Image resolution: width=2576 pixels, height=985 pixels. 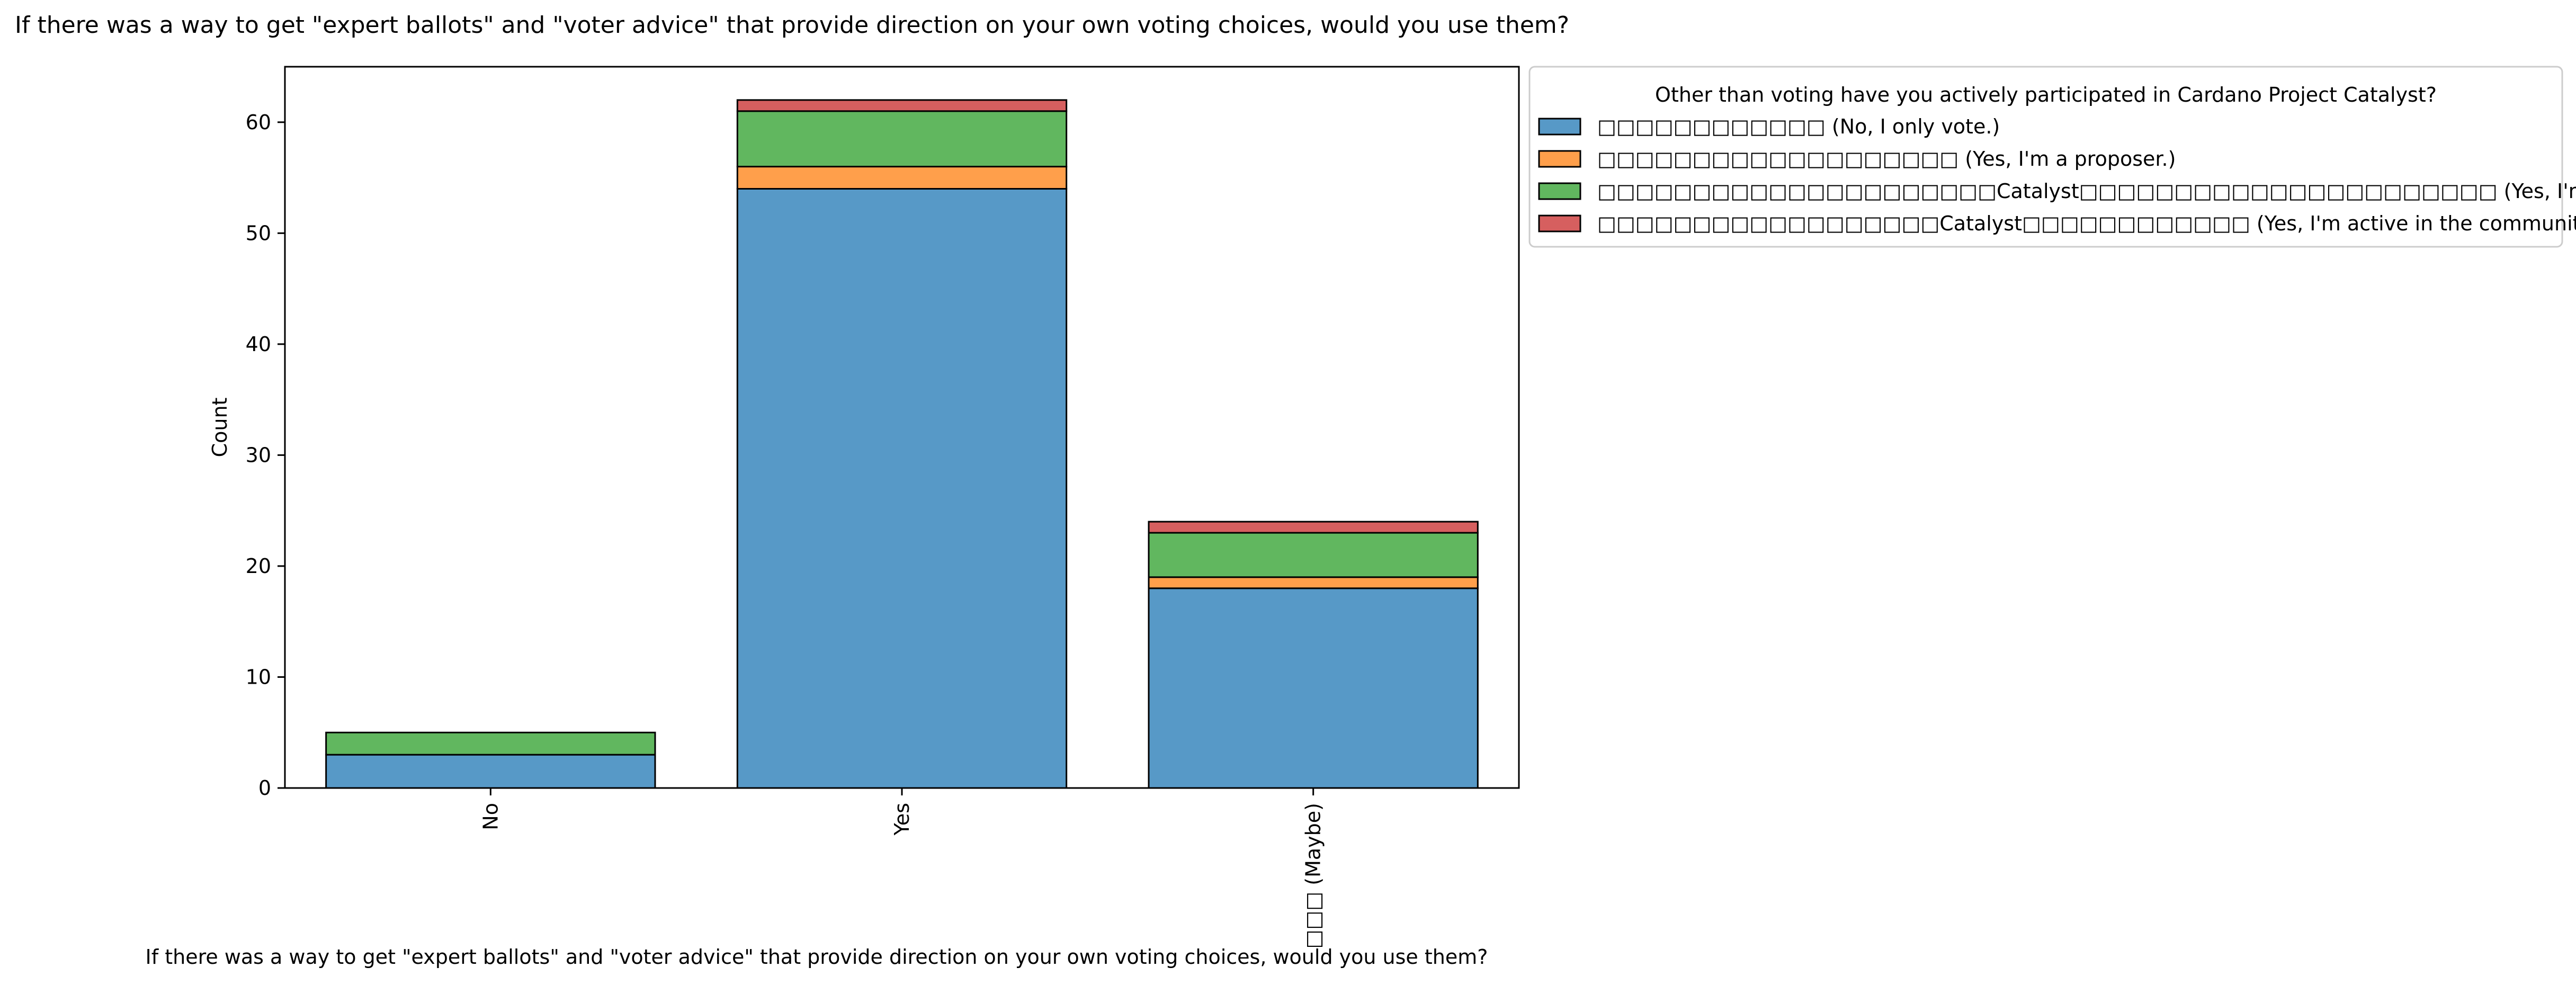 What do you see at coordinates (258, 455) in the screenshot?
I see `y-tick-label: 30` at bounding box center [258, 455].